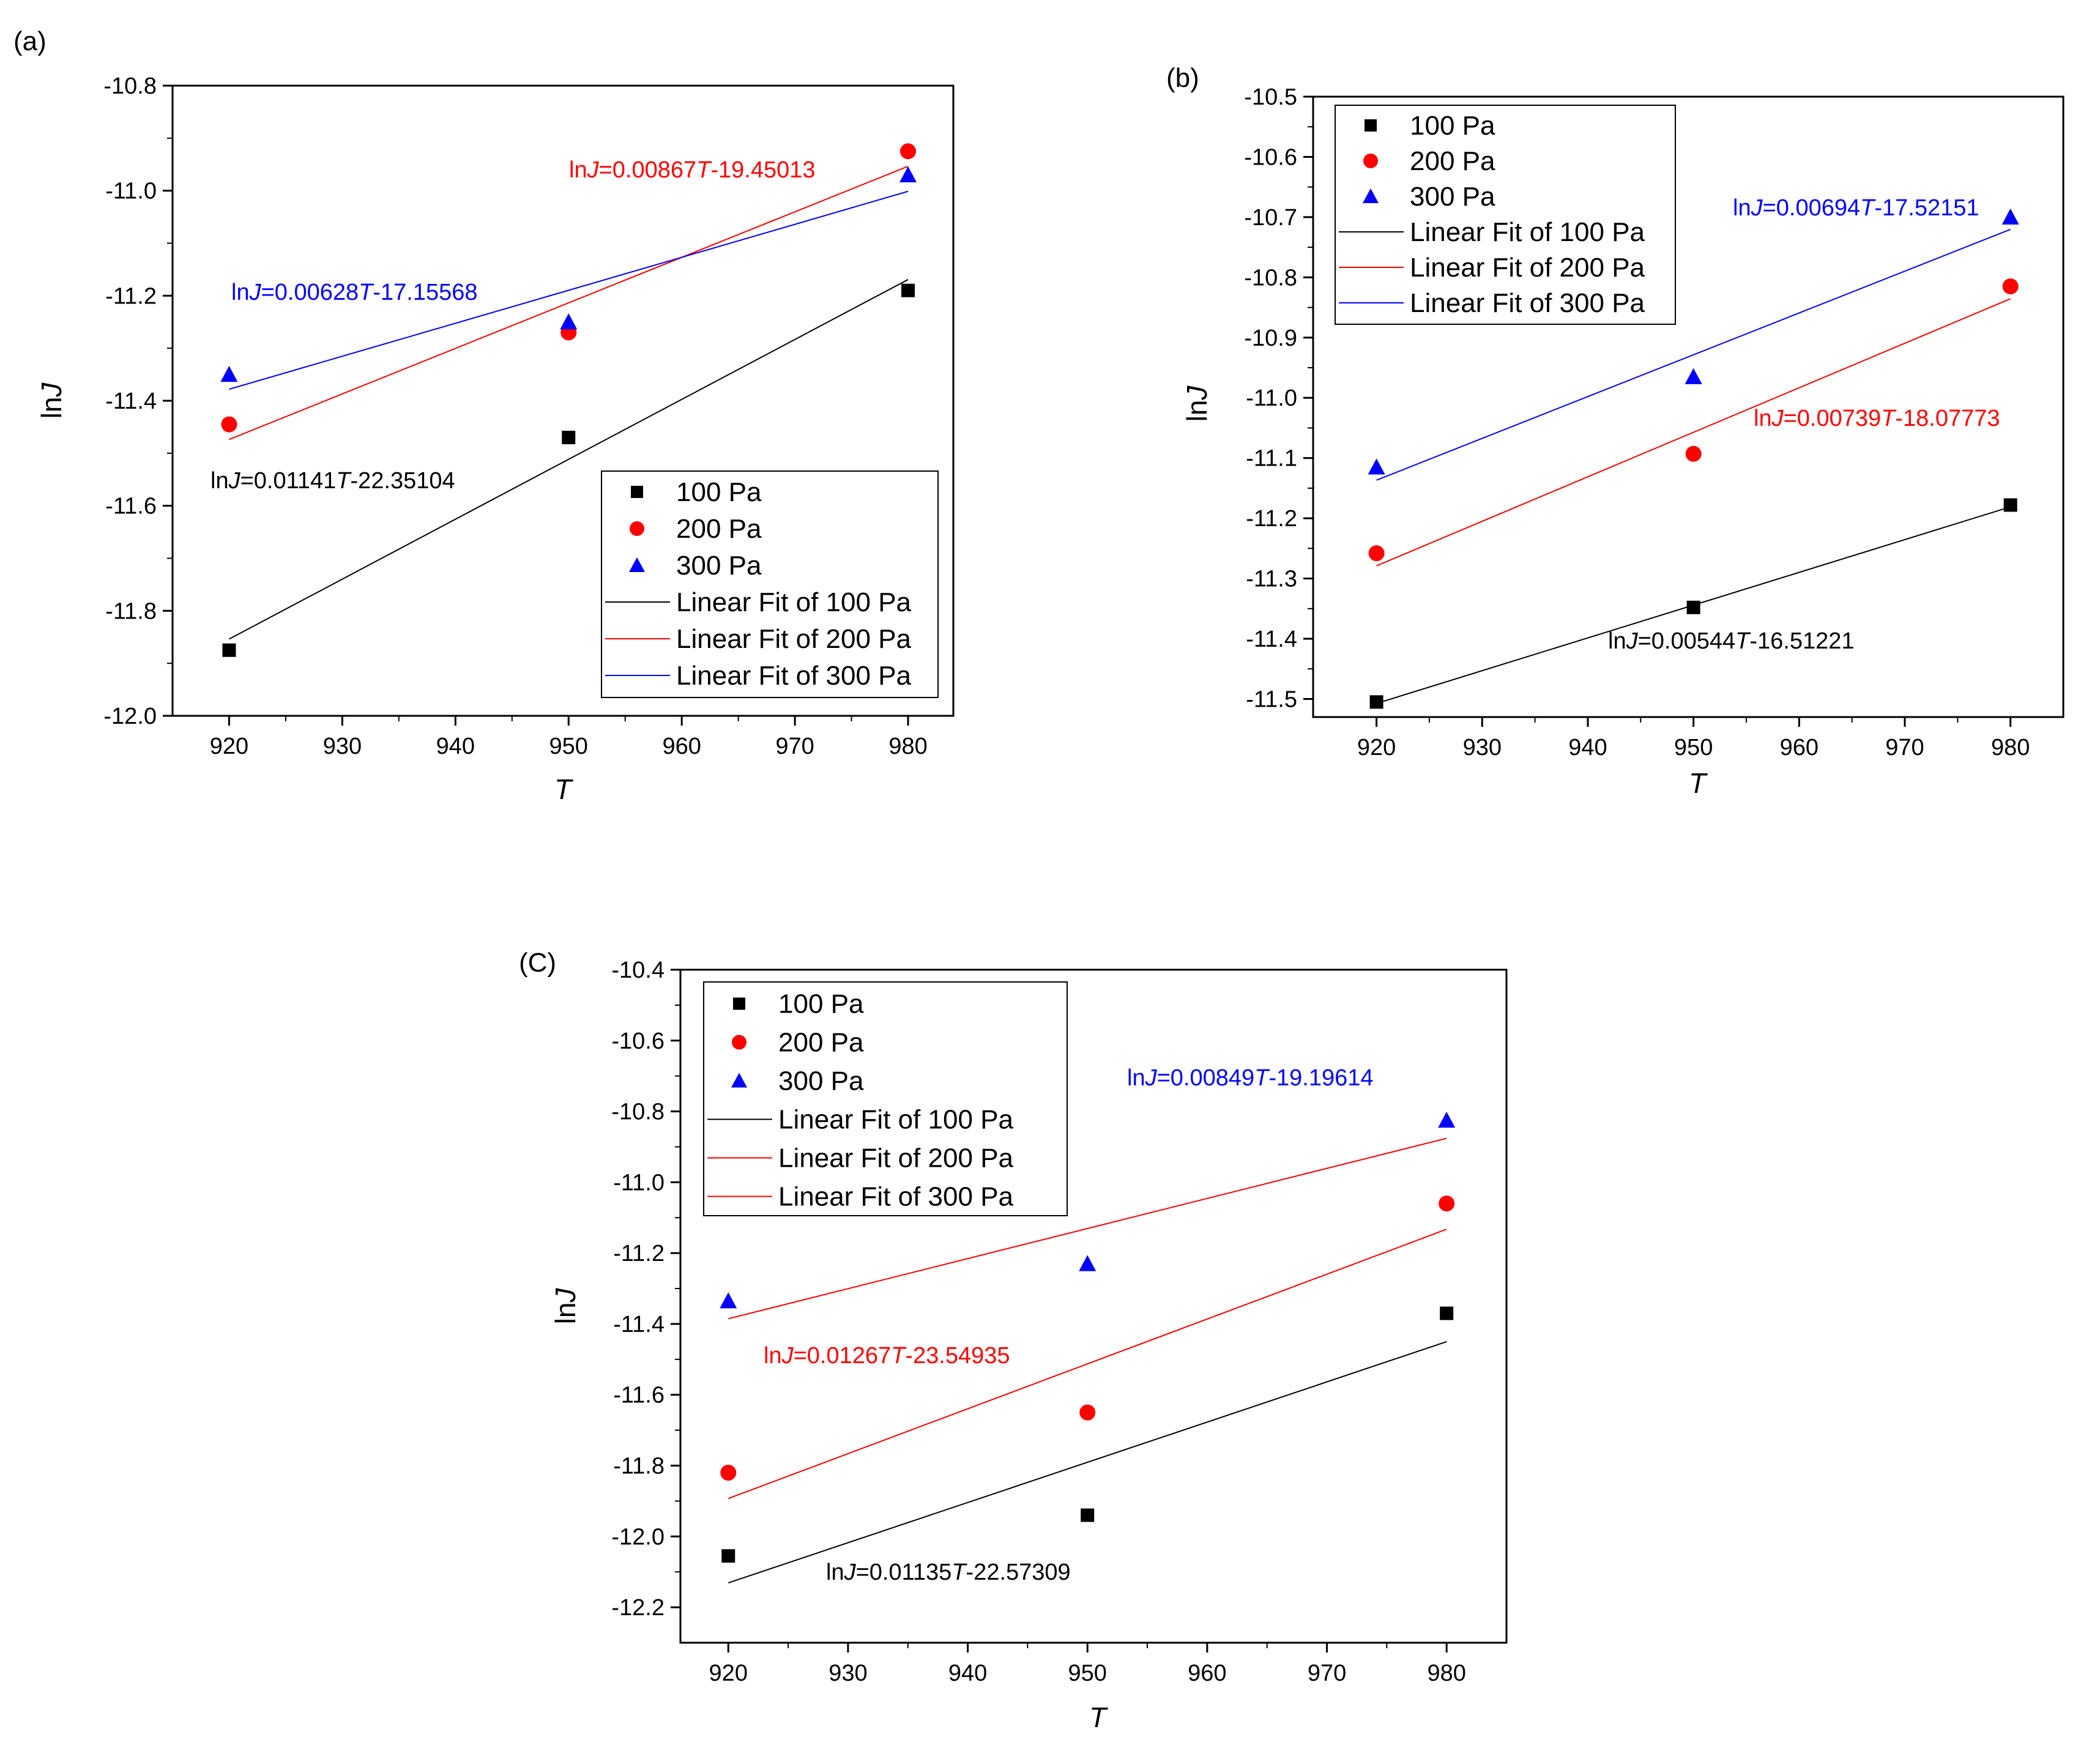 The height and width of the screenshot is (1740, 2100). I want to click on eq-intercept: -16.51221, so click(1801, 641).